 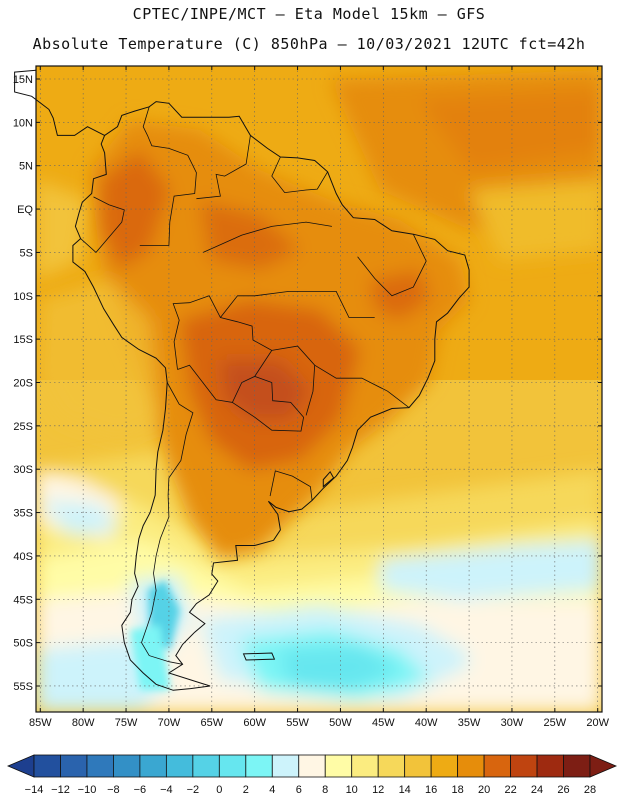 I want to click on colorbar-label: 4, so click(x=272, y=790).